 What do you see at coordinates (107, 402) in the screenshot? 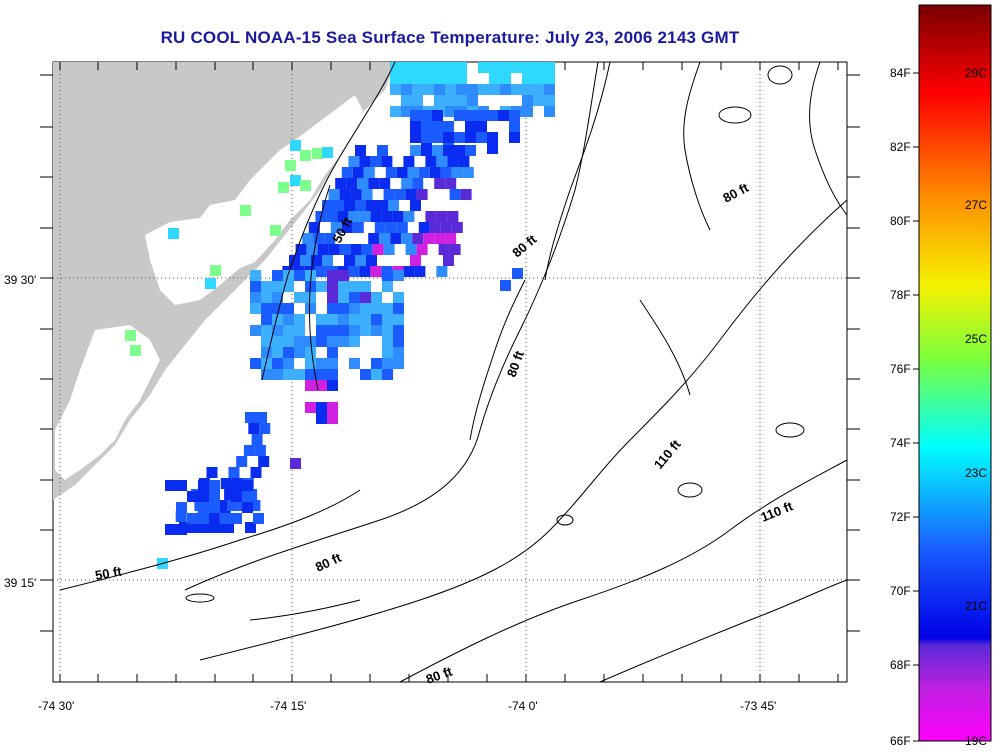
I see `bay-area-south` at bounding box center [107, 402].